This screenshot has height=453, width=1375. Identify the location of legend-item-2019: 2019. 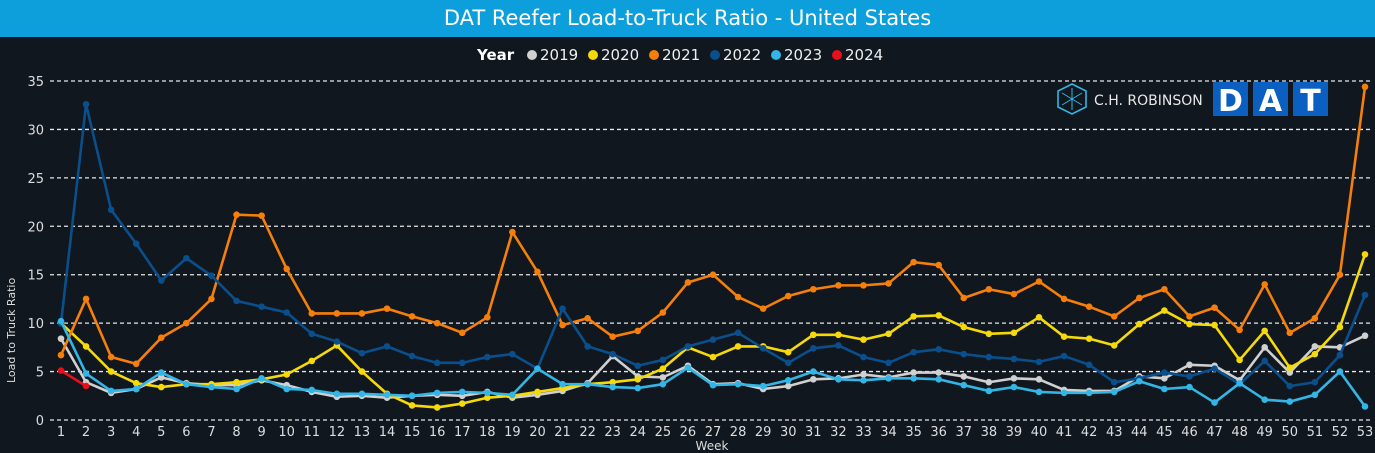
(552, 55).